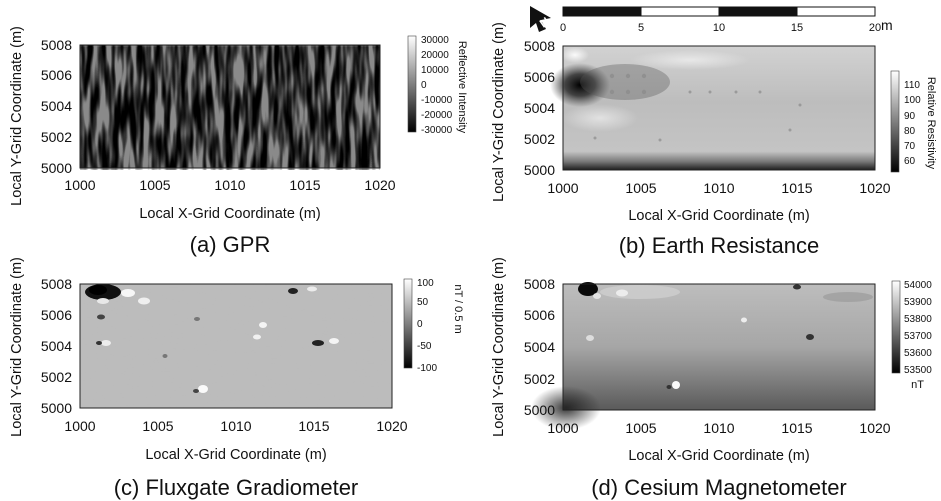 This screenshot has width=941, height=501. What do you see at coordinates (640, 188) in the screenshot?
I see `er-x-tick: 1005` at bounding box center [640, 188].